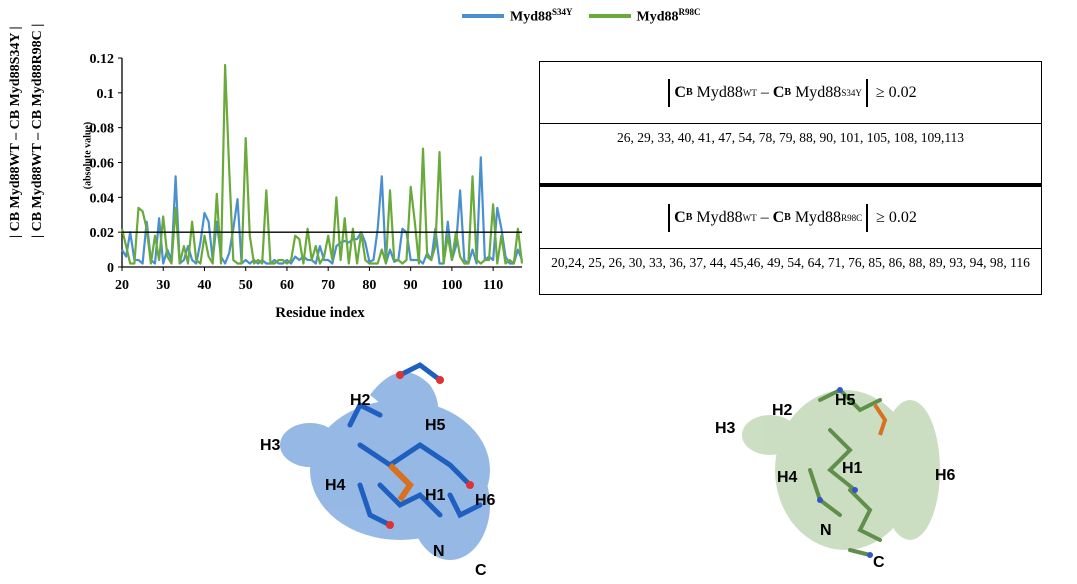 Image resolution: width=1077 pixels, height=584 pixels. Describe the element at coordinates (163, 285) in the screenshot. I see `x-tick-label: 30` at that location.